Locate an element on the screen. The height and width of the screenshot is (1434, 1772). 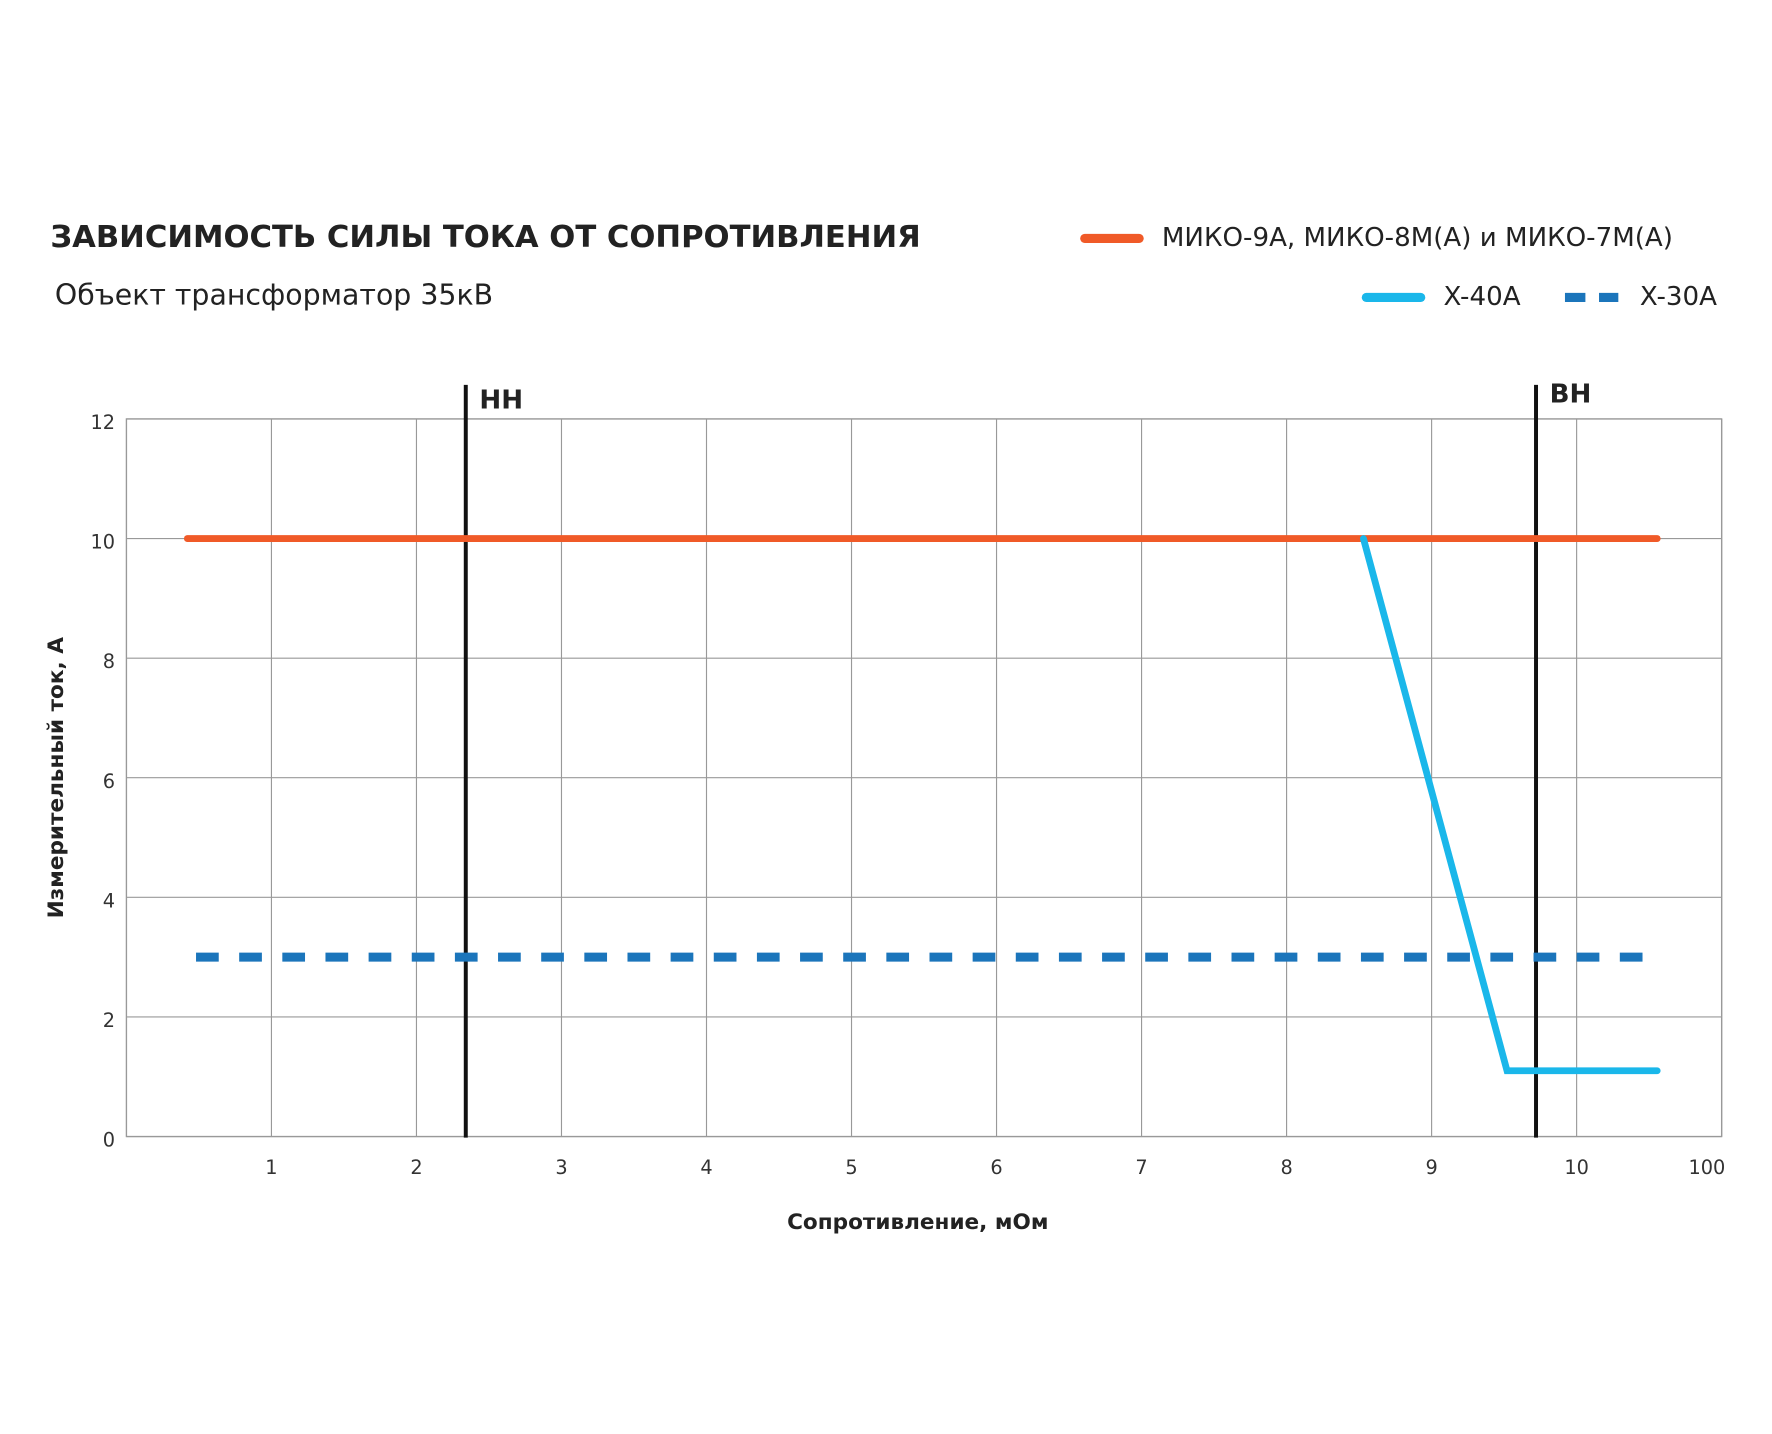
marker-label: ВН is located at coordinates (1571, 395).